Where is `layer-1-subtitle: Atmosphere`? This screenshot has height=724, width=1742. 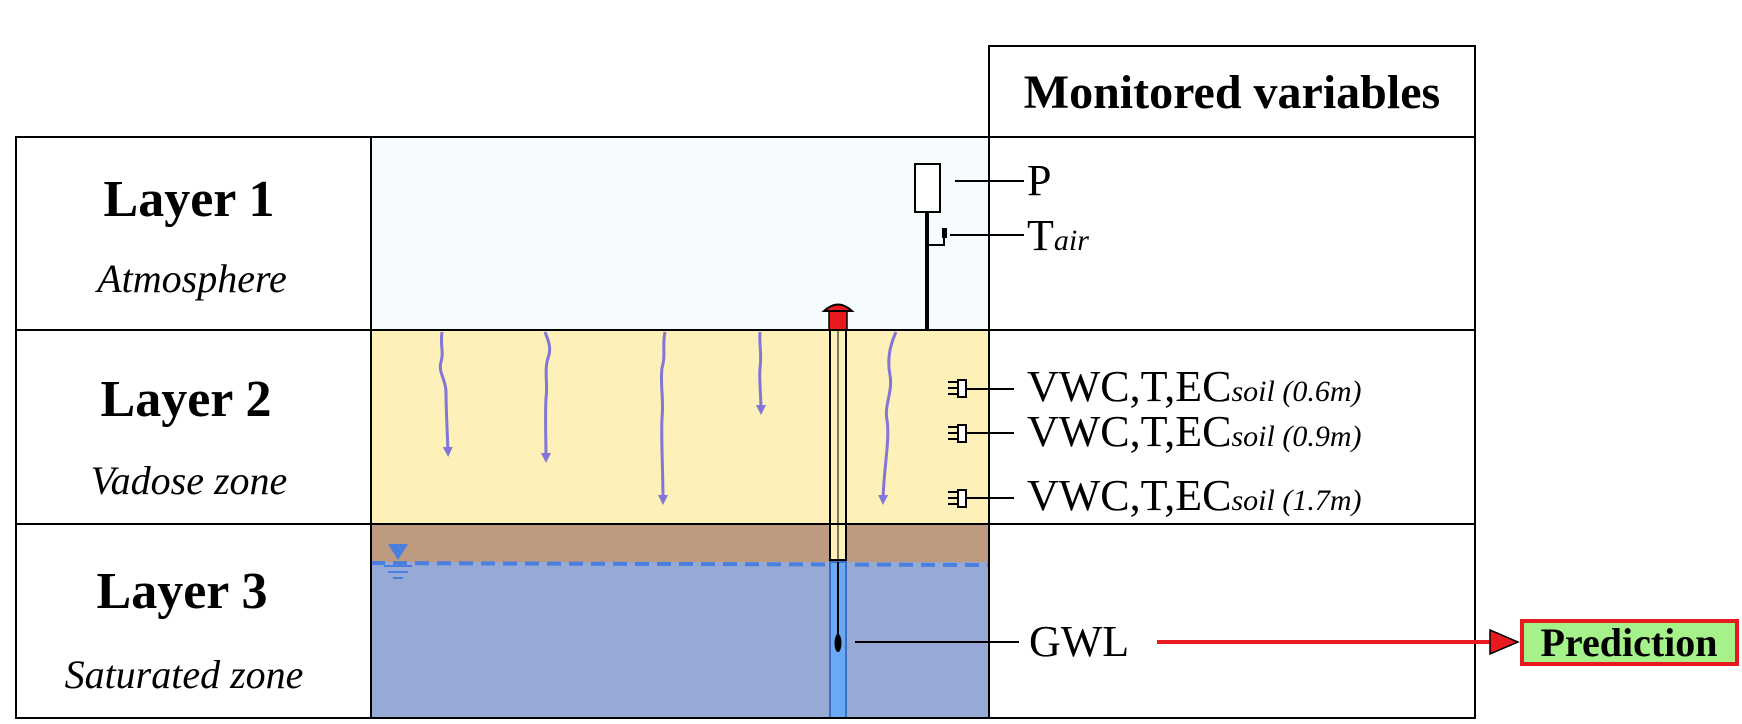 layer-1-subtitle: Atmosphere is located at coordinates (190, 278).